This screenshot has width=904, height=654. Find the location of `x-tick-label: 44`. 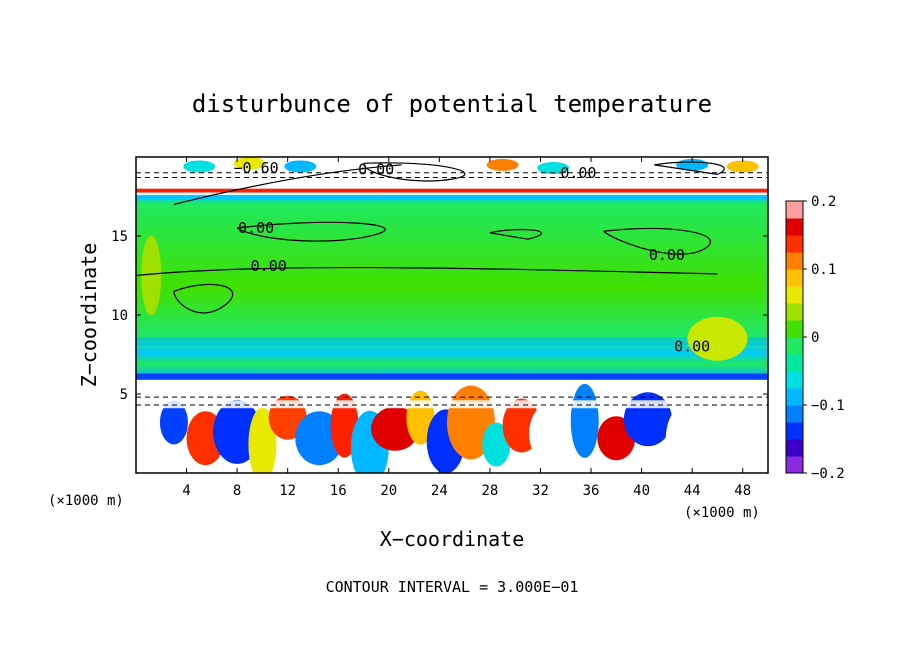

x-tick-label: 44 is located at coordinates (692, 491).